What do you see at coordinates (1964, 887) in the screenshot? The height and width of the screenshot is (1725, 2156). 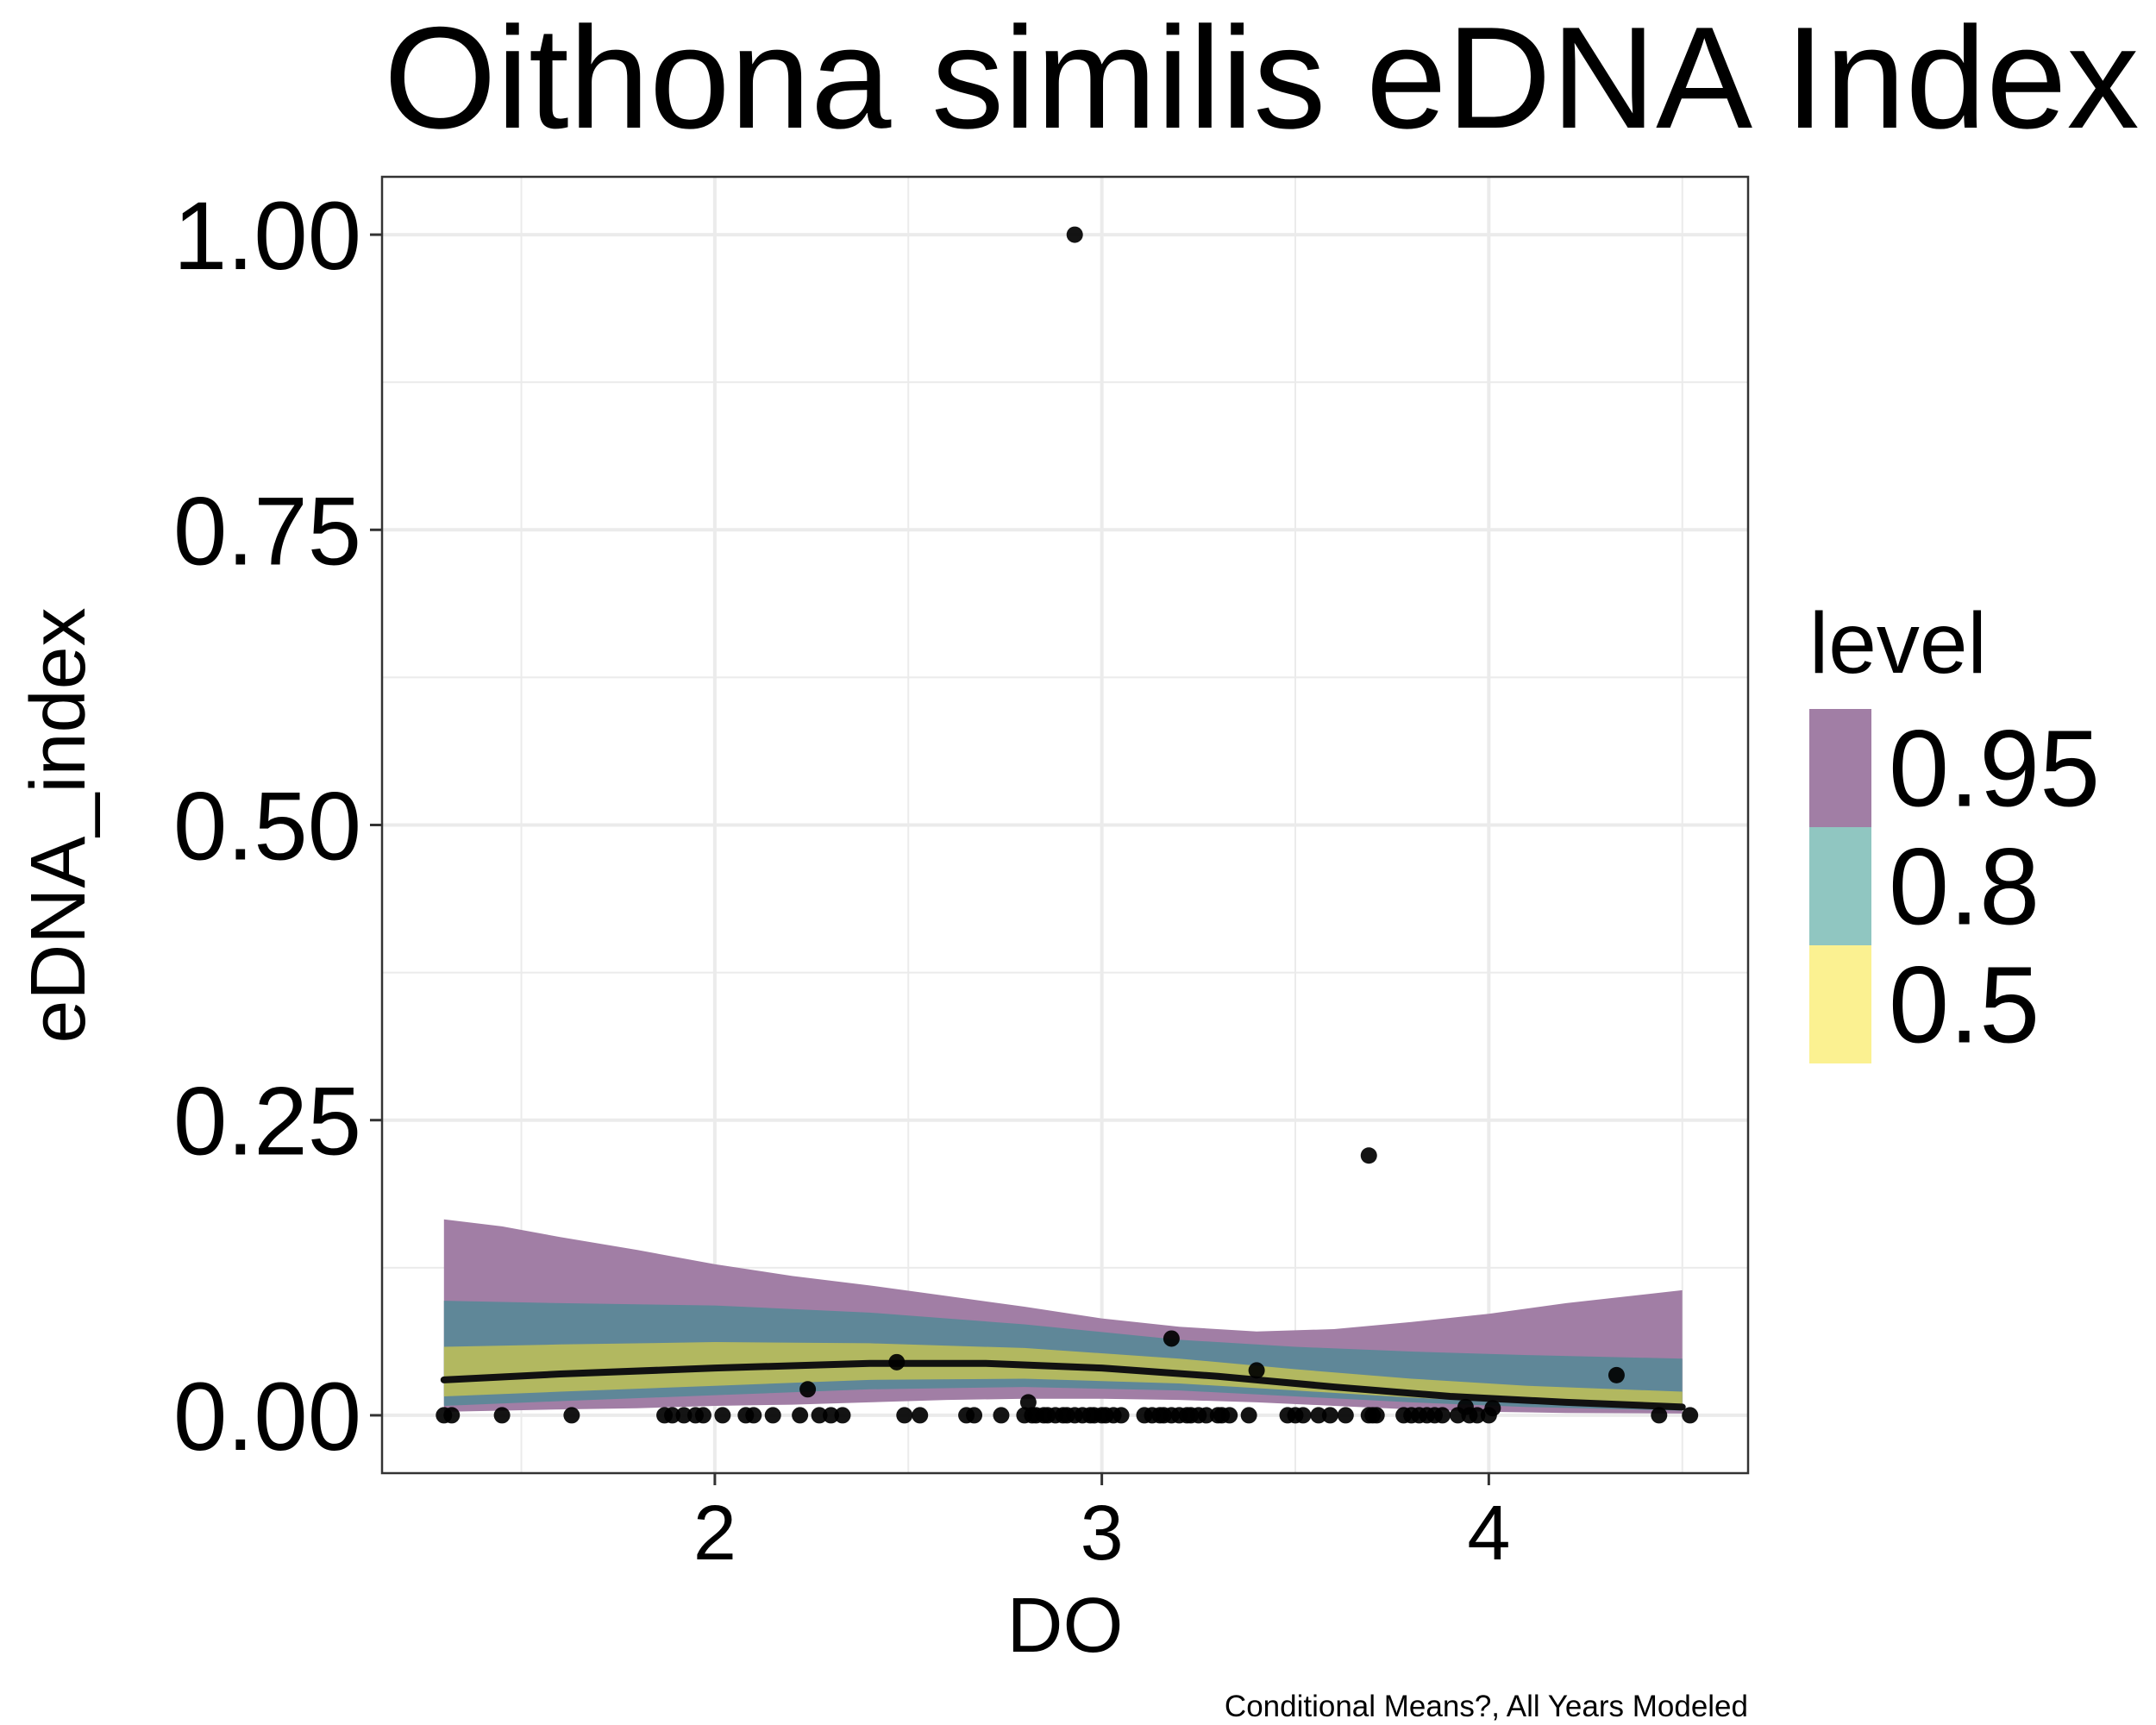 I see `legend-label: 0.8` at bounding box center [1964, 887].